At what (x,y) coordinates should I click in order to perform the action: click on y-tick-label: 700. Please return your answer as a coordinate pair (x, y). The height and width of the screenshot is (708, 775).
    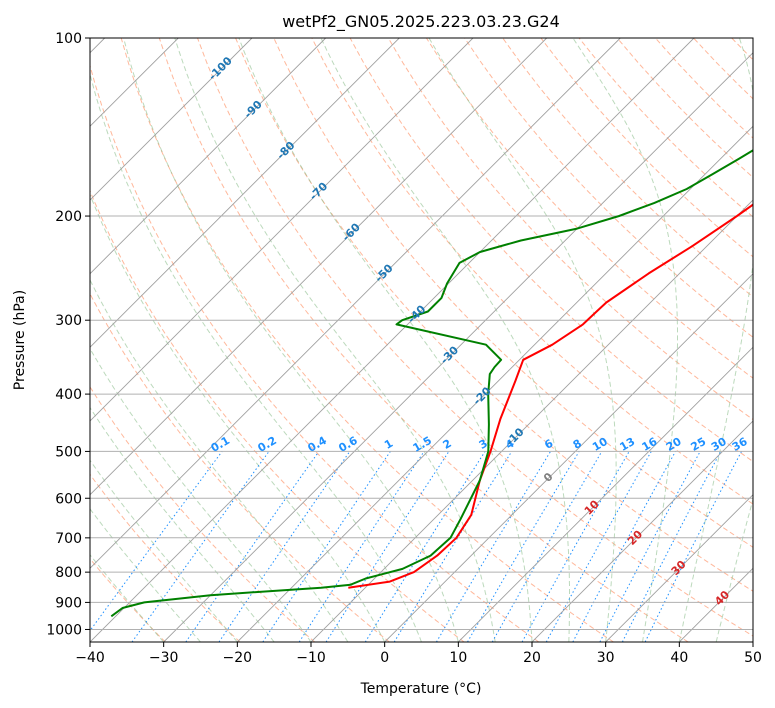
    Looking at the image, I should click on (68, 539).